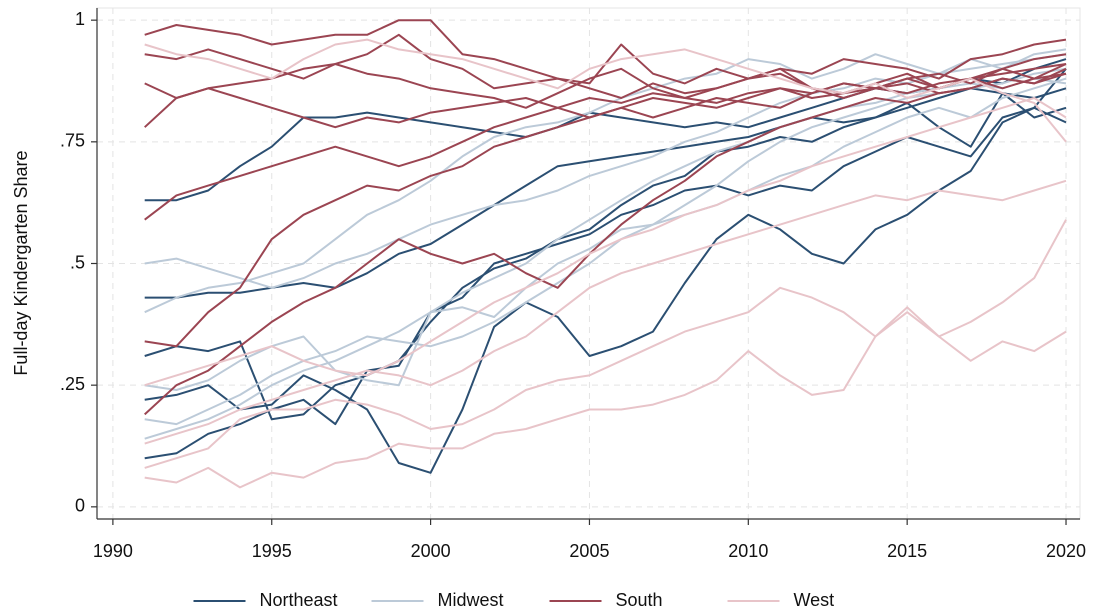  Describe the element at coordinates (814, 600) in the screenshot. I see `legend-label: West` at that location.